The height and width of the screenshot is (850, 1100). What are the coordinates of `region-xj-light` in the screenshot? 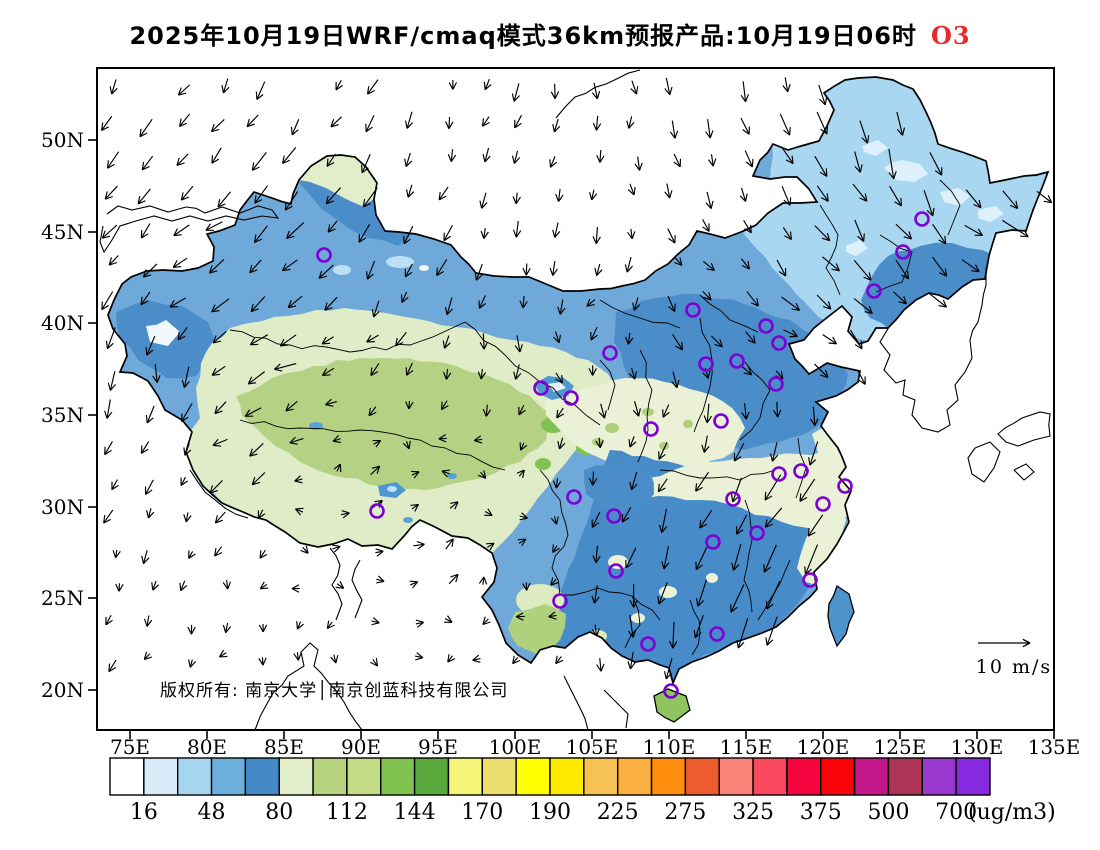 It's located at (498, 258).